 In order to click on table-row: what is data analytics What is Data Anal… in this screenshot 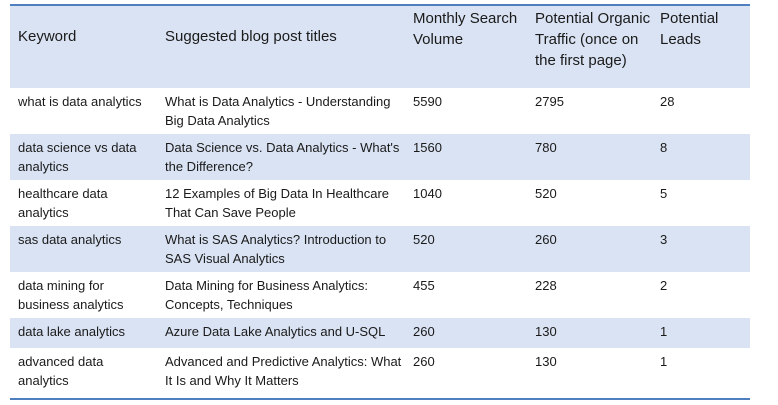, I will do `click(380, 111)`.